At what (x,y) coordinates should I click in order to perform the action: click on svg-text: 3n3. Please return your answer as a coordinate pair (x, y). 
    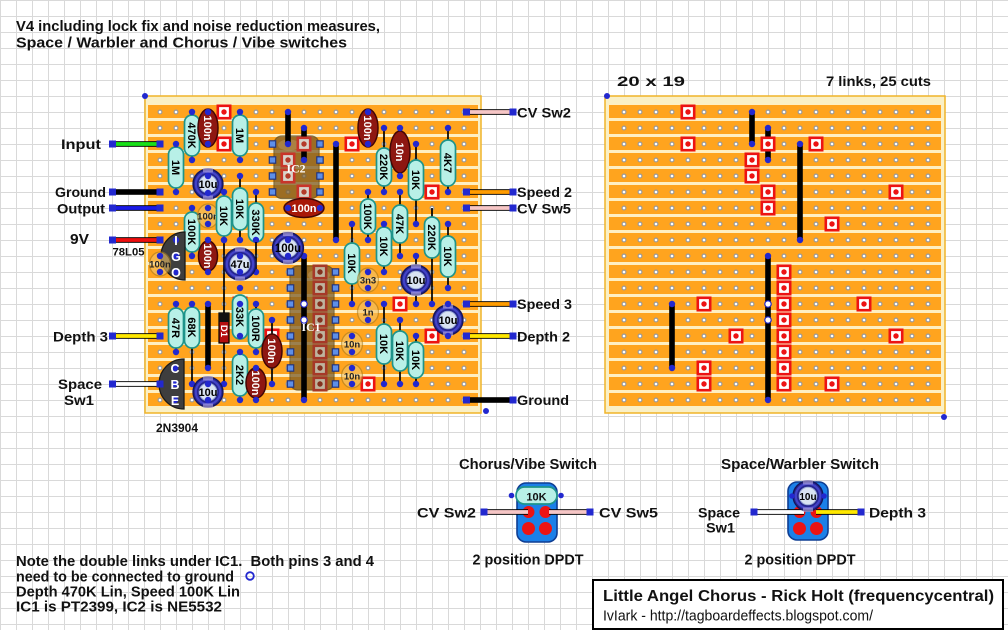
    Looking at the image, I should click on (368, 281).